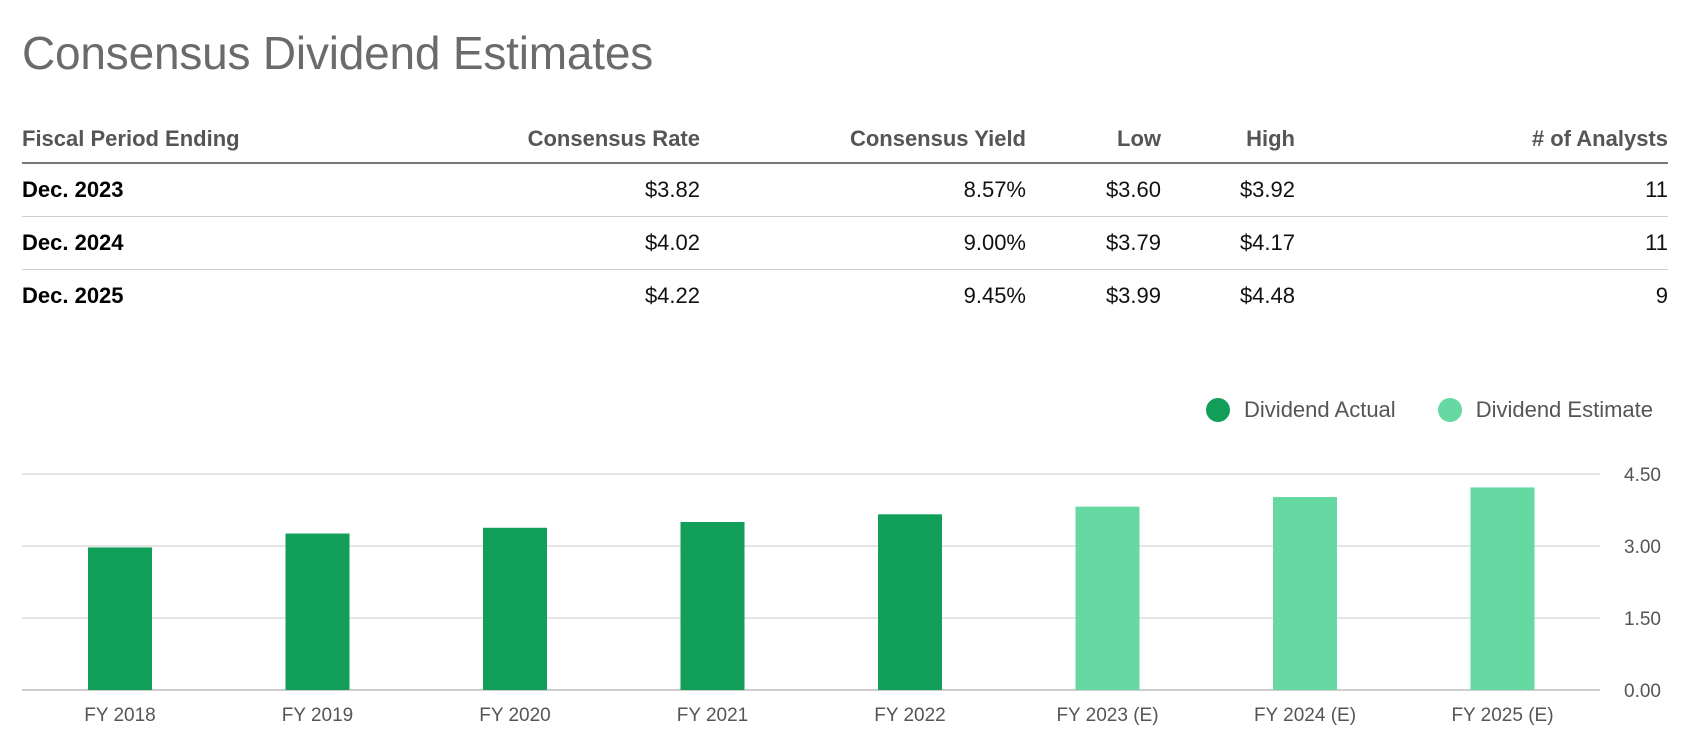 The width and height of the screenshot is (1689, 755). What do you see at coordinates (1107, 715) in the screenshot?
I see `x-tick-label: FY 2023 (E)` at bounding box center [1107, 715].